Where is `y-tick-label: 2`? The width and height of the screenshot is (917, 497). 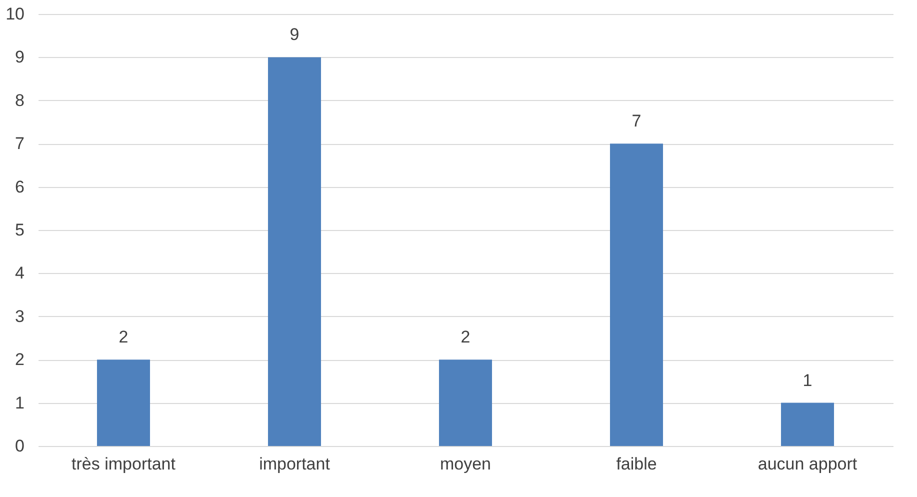
y-tick-label: 2 is located at coordinates (19, 360).